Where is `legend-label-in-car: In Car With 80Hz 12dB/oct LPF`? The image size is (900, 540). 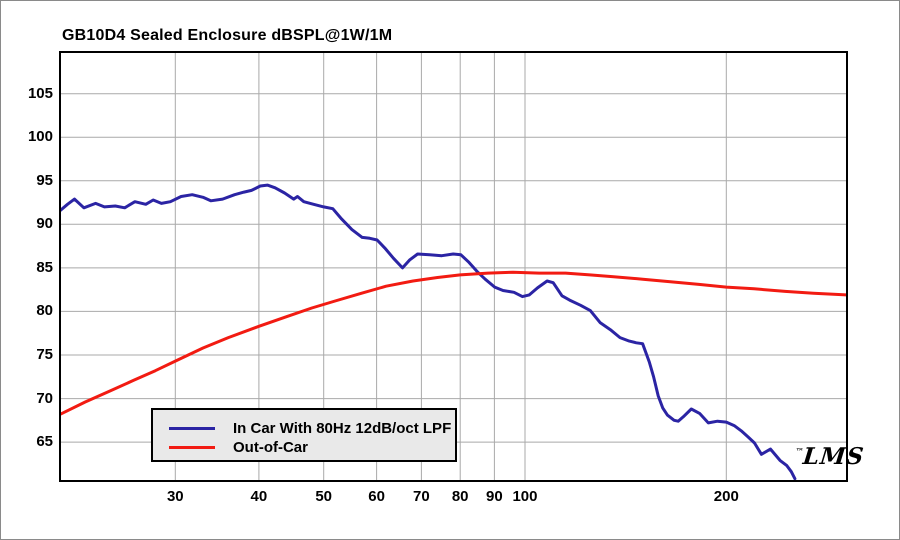 legend-label-in-car: In Car With 80Hz 12dB/oct LPF is located at coordinates (342, 428).